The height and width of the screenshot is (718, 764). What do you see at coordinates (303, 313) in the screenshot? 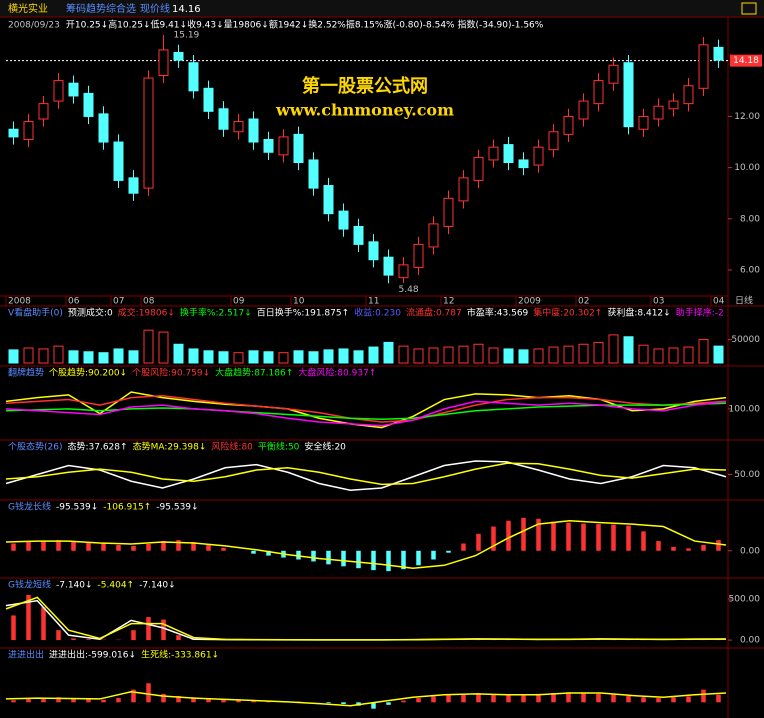
I see `panel-title: 百日换手%:191.875↑` at bounding box center [303, 313].